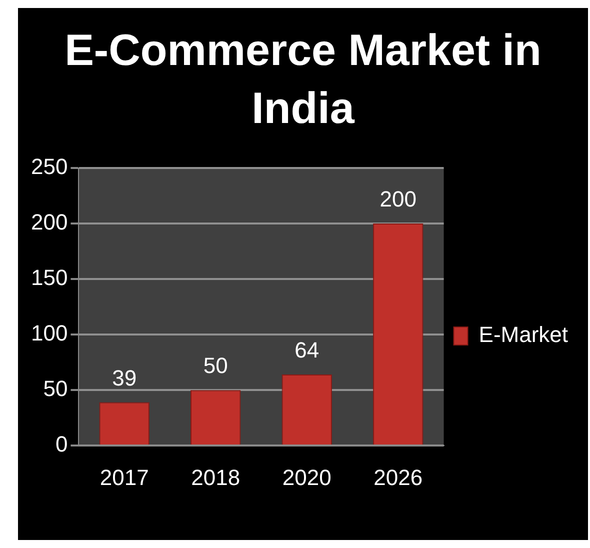 This screenshot has width=590, height=548. Describe the element at coordinates (49, 333) in the screenshot. I see `y-tick-label: 100` at that location.